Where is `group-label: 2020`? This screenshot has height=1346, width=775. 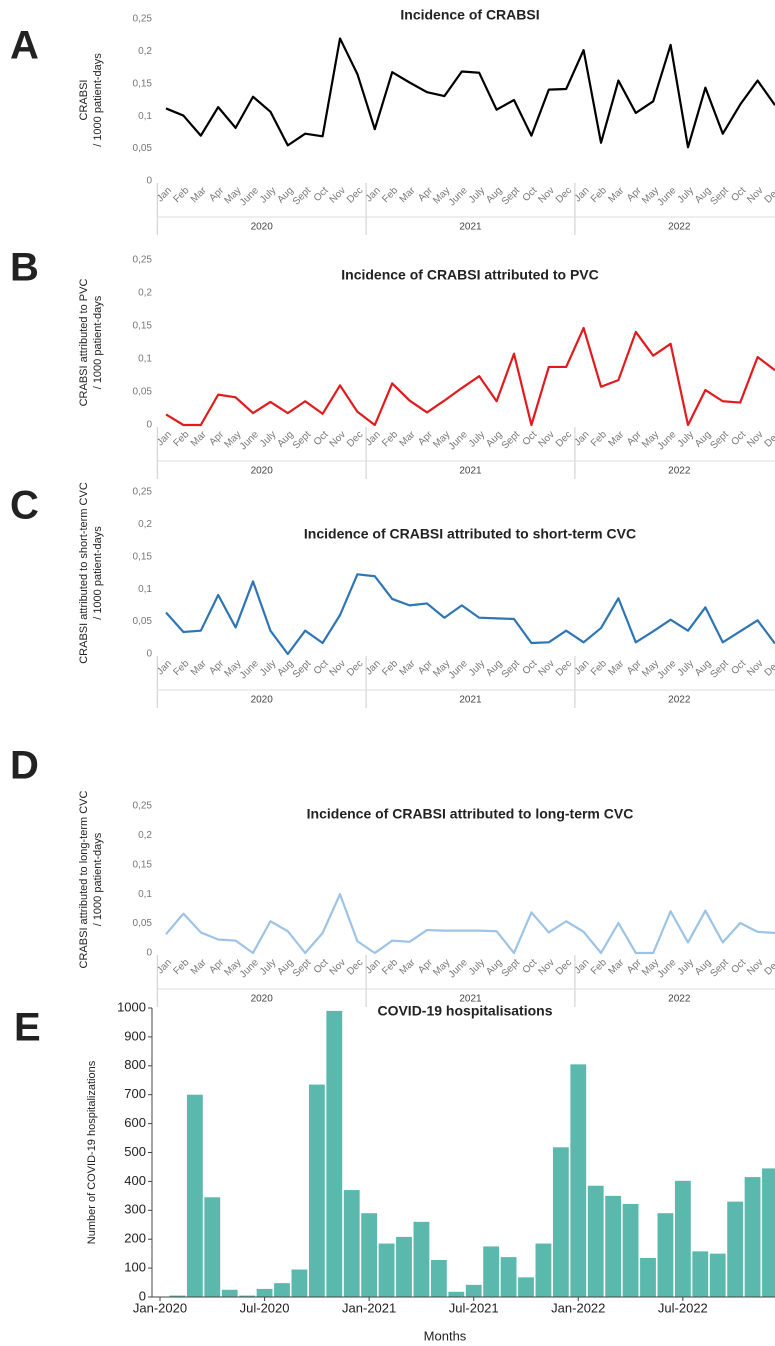 group-label: 2020 is located at coordinates (262, 999).